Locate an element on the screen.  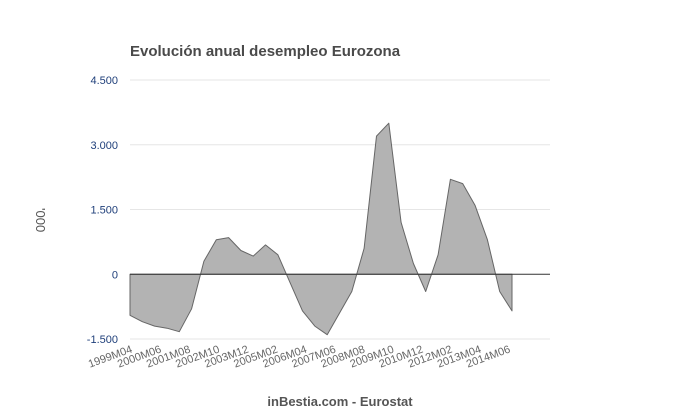
chart-title: Evolución anual desempleo Eurozona is located at coordinates (265, 51).